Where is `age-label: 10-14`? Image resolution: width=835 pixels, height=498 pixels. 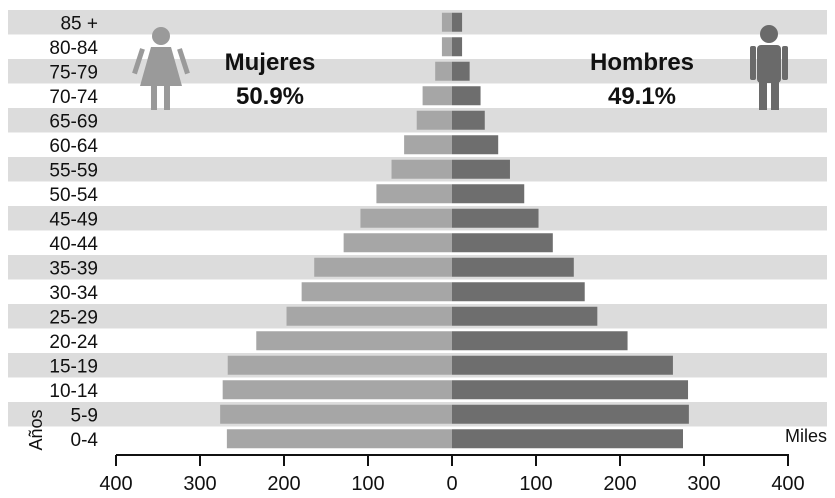
age-label: 10-14 is located at coordinates (73, 391).